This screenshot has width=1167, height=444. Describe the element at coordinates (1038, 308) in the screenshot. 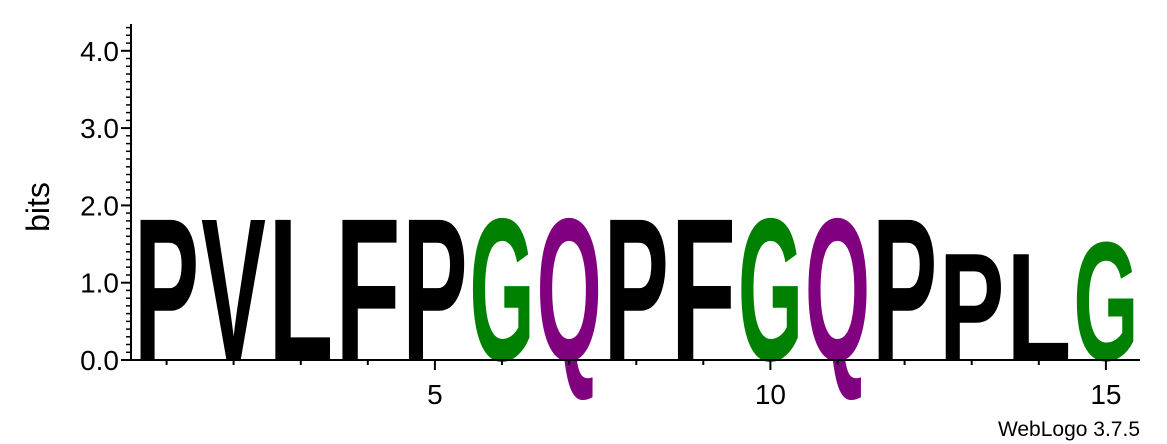

I see `logo-letter-l-pos14: L` at that location.